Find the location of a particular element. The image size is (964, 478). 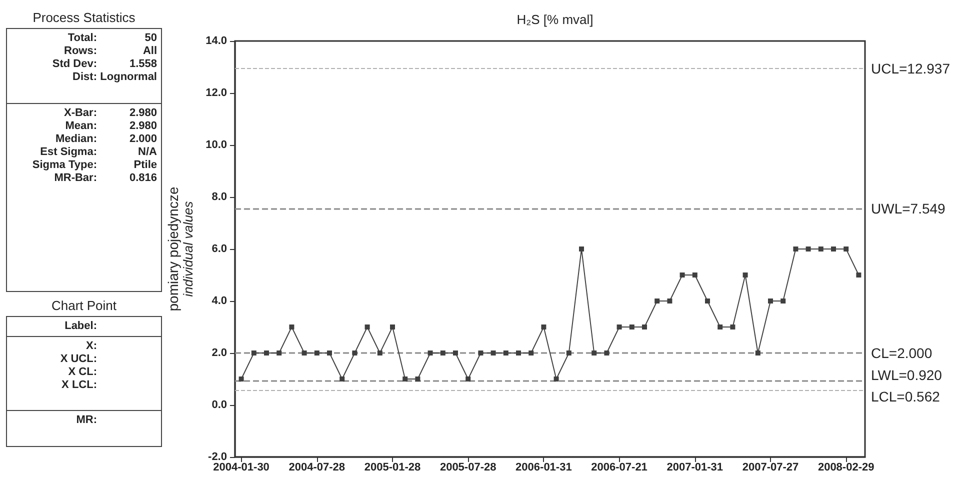

x-tick-label: 2004-07-28 is located at coordinates (317, 468).